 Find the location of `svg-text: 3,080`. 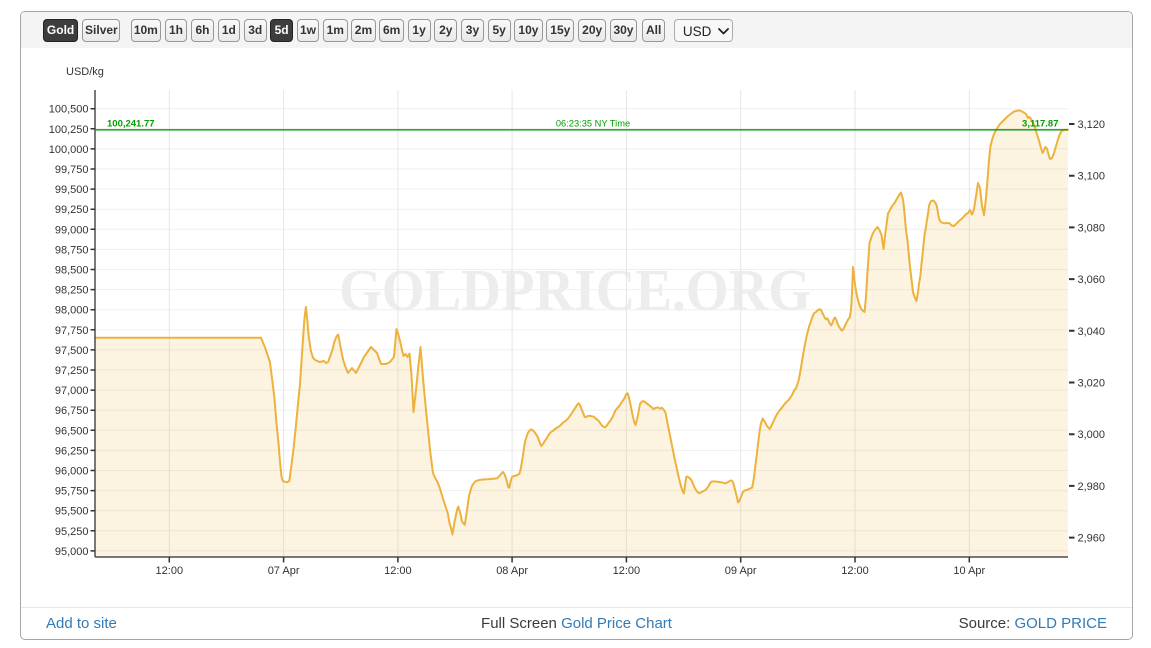

svg-text: 3,080 is located at coordinates (1092, 228).